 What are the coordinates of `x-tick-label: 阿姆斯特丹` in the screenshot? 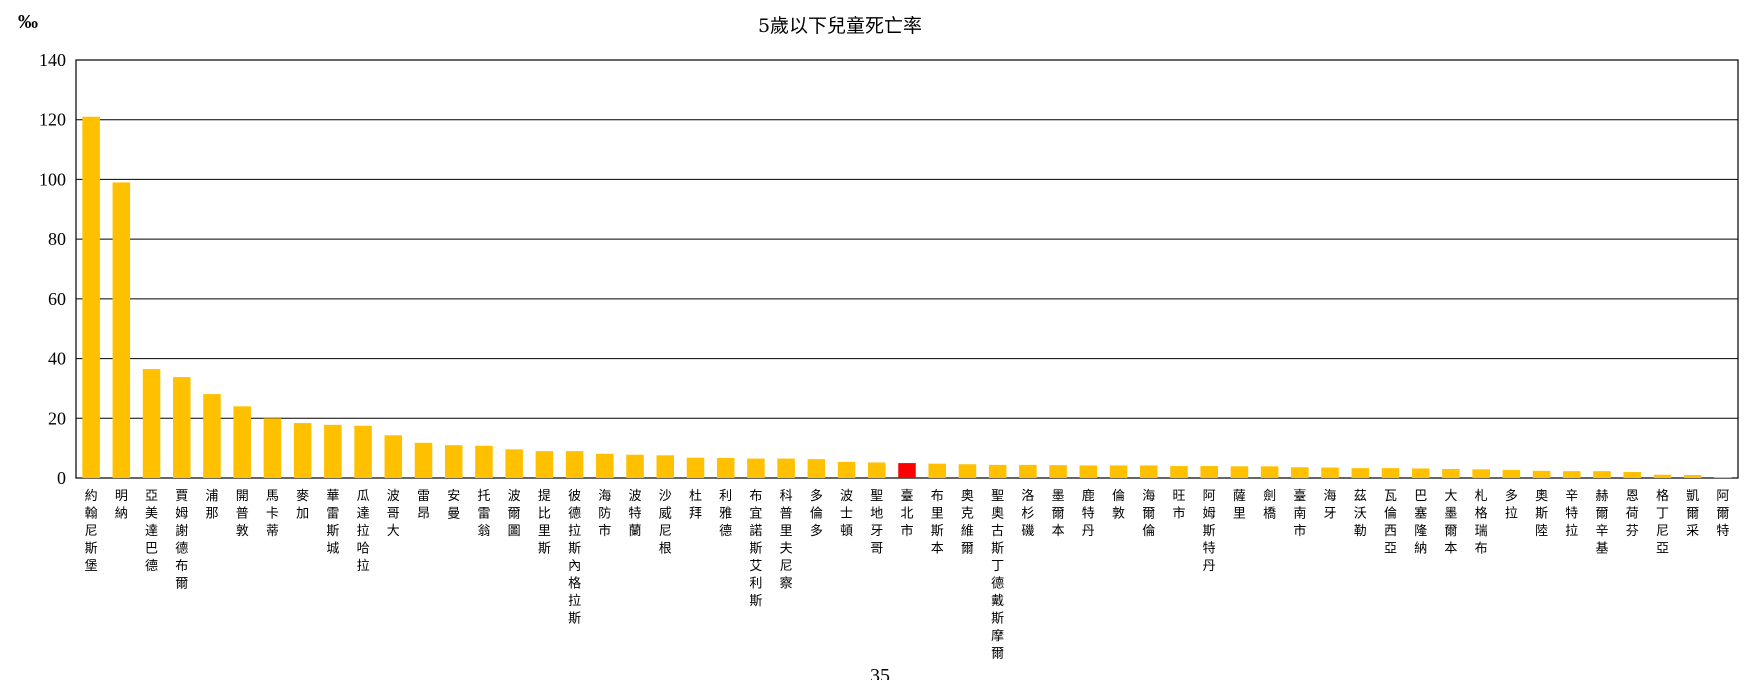 It's located at (1209, 531).